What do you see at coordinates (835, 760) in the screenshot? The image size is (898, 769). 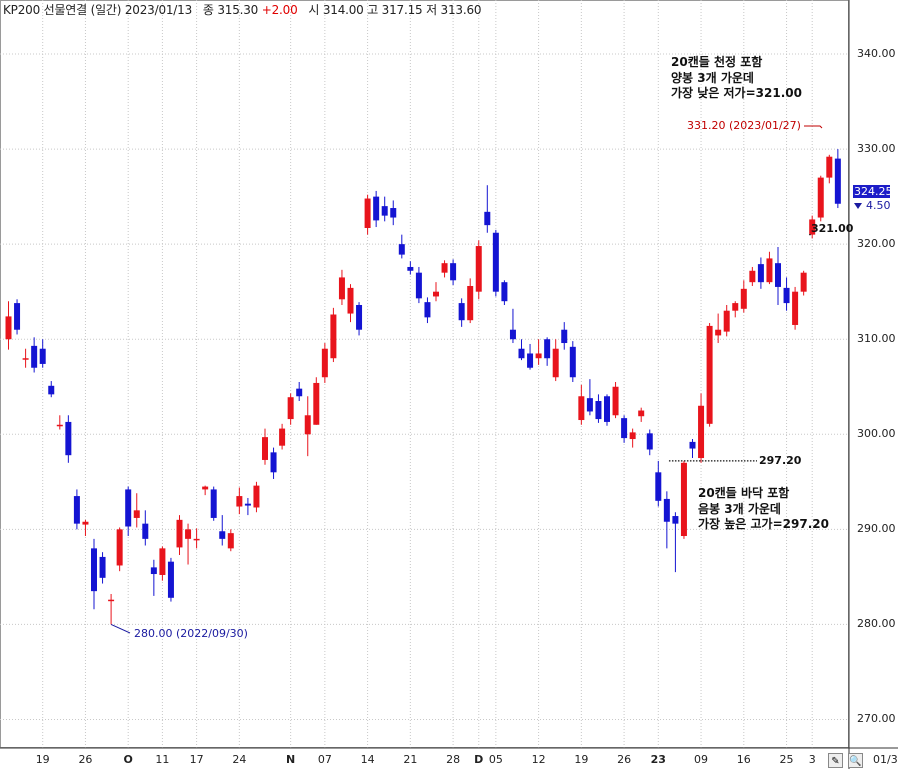 I see `draw-tool-icon: ✎` at bounding box center [835, 760].